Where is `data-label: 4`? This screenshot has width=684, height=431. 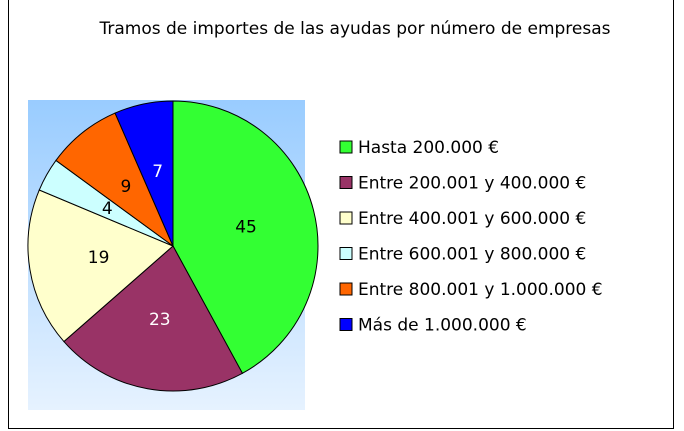
data-label: 4 is located at coordinates (107, 209).